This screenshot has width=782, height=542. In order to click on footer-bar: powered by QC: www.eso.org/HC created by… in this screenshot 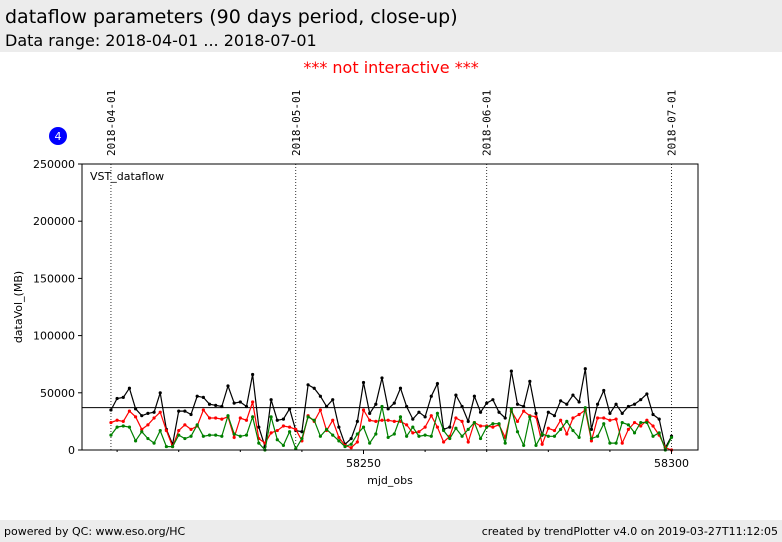, I will do `click(391, 531)`.